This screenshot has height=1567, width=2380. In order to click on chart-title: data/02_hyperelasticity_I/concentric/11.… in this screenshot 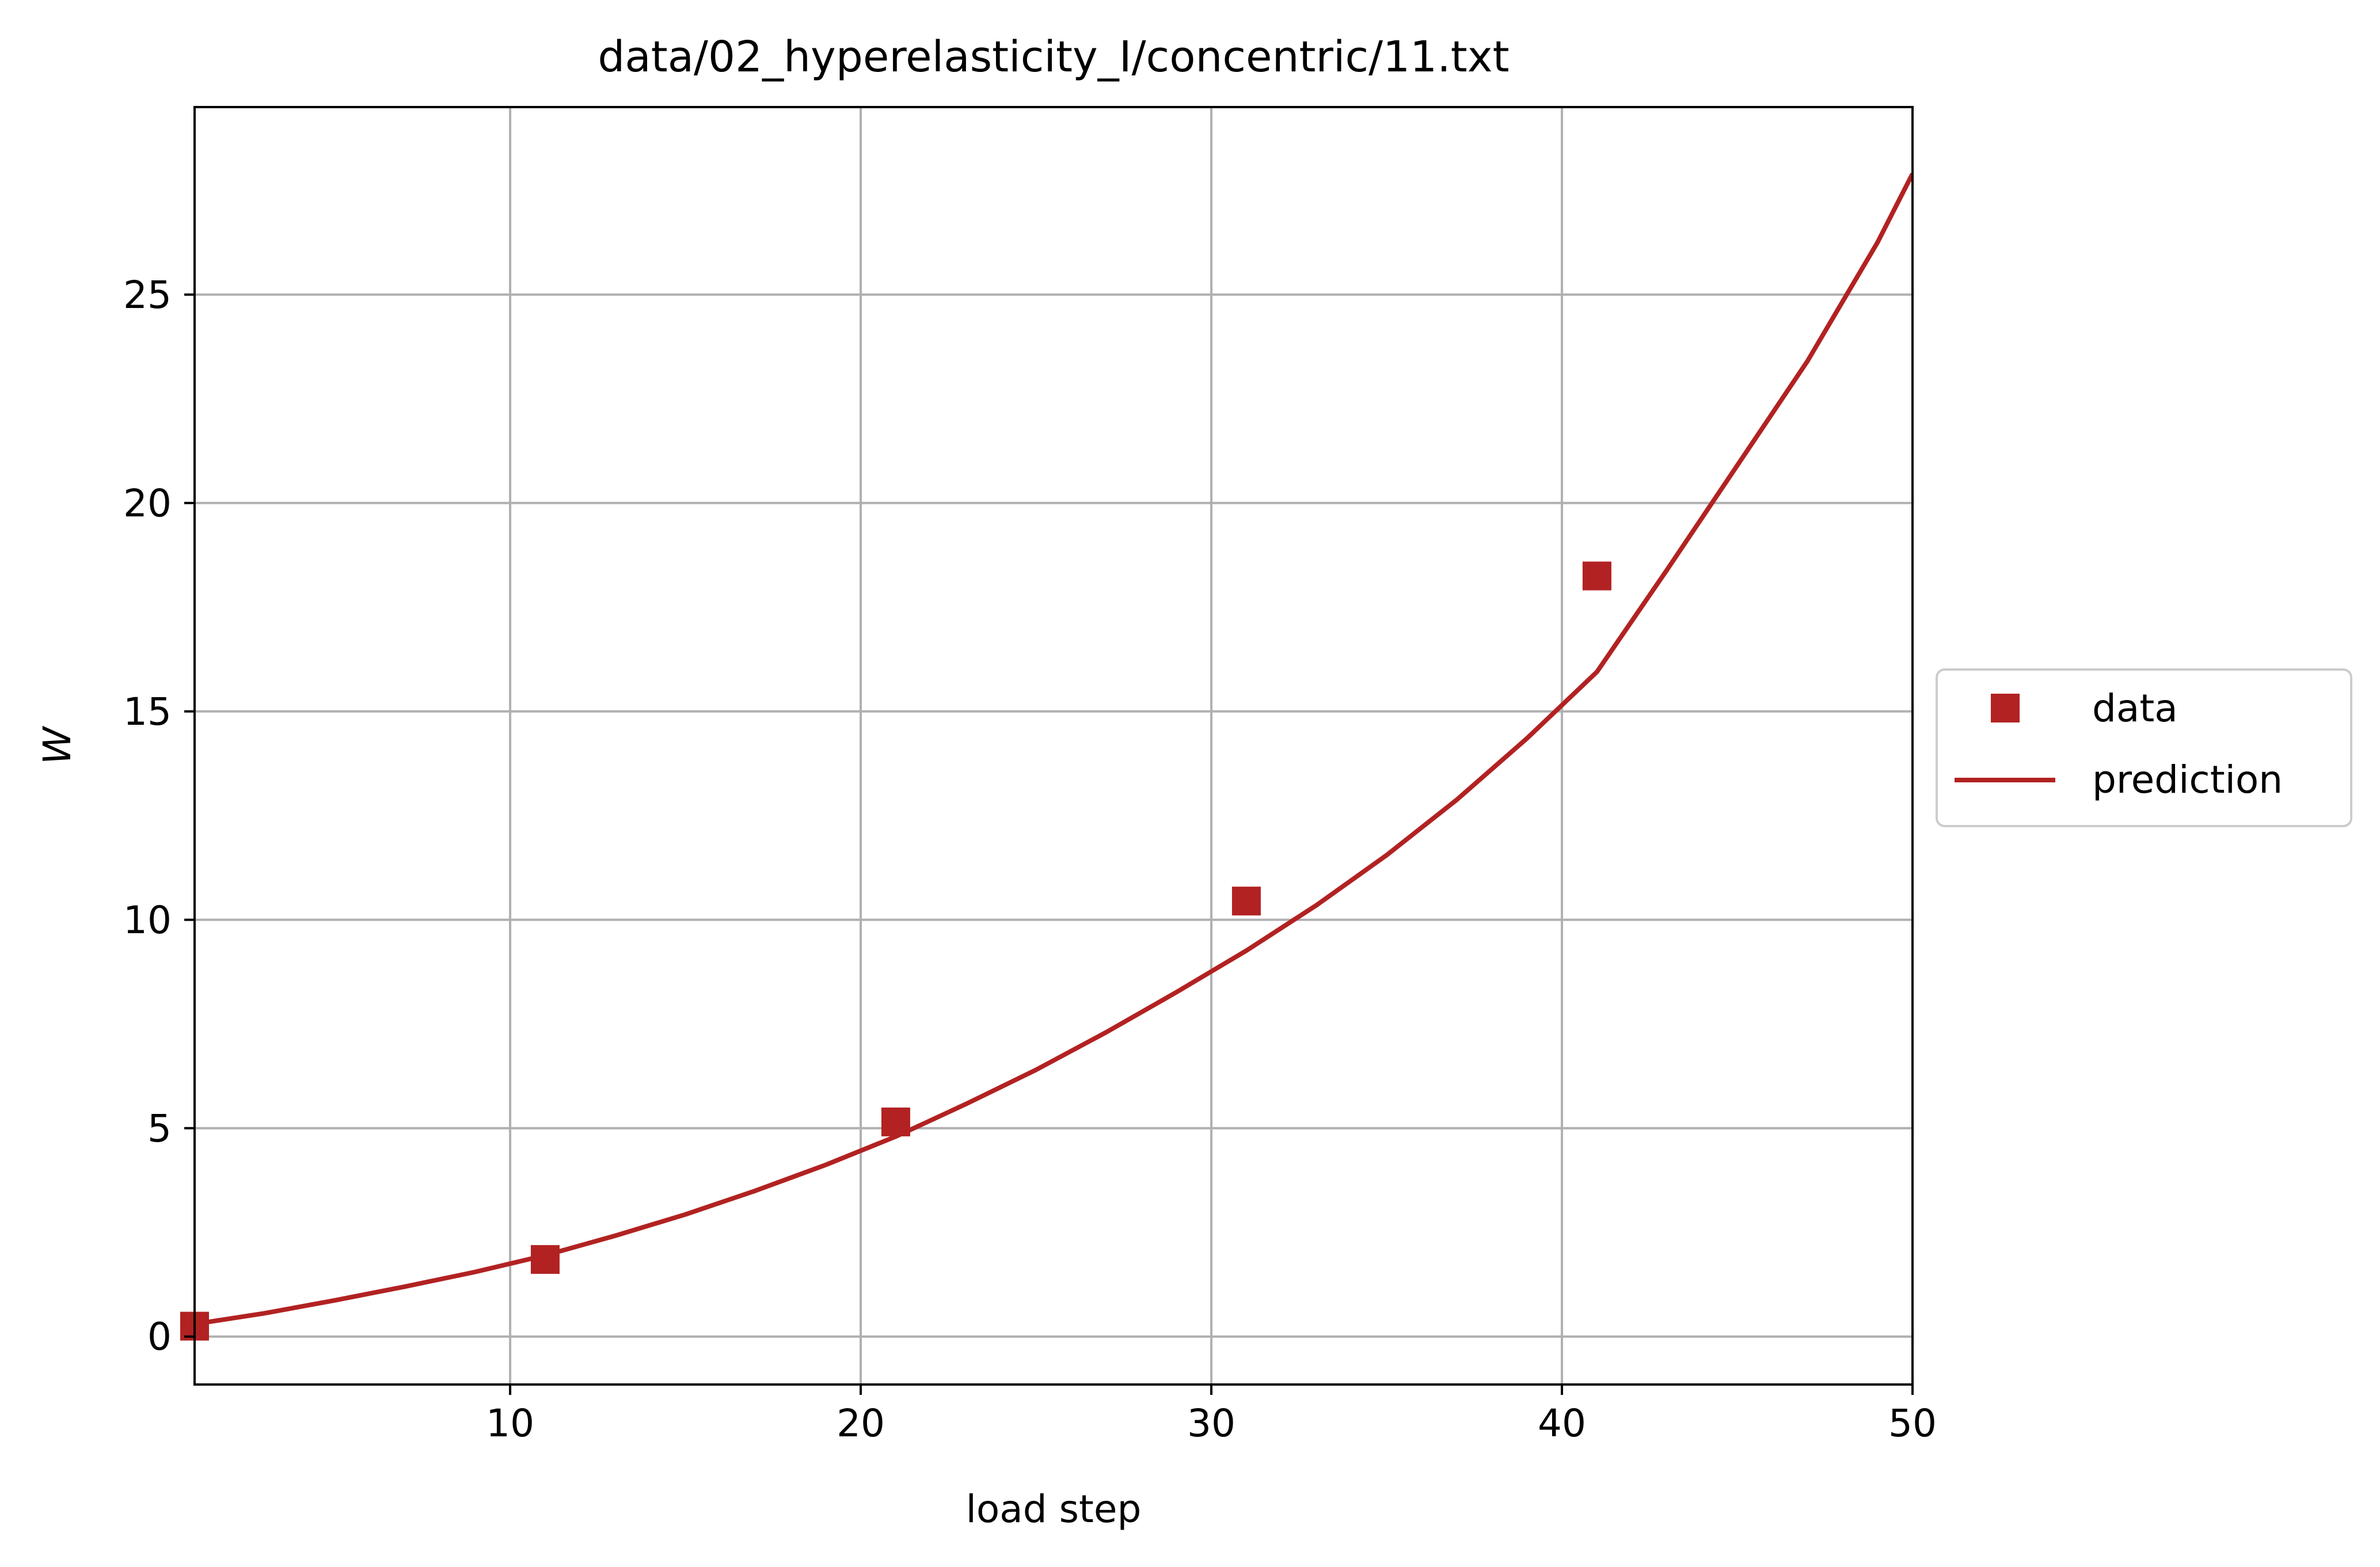, I will do `click(1054, 57)`.